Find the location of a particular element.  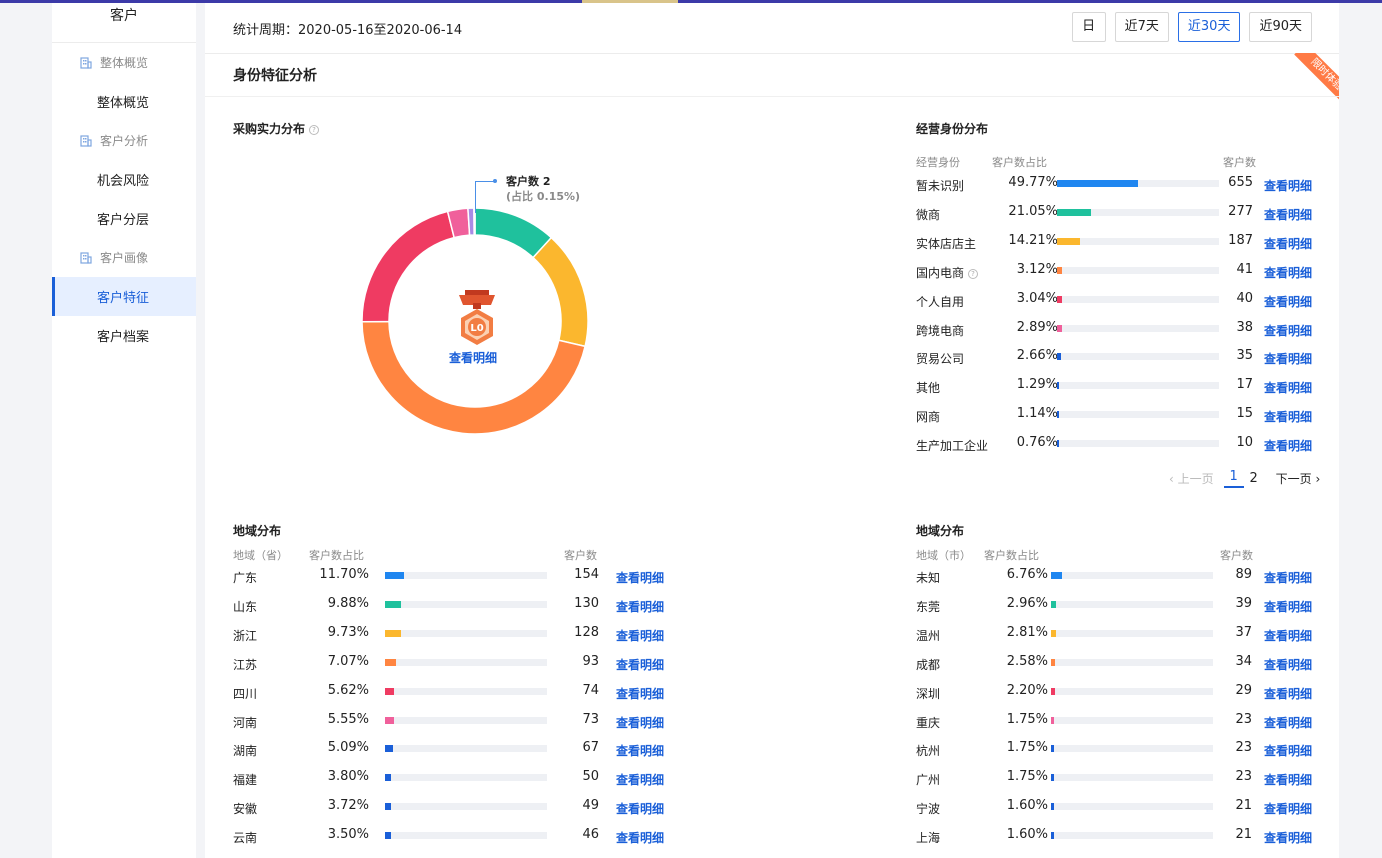

row-count: 46 is located at coordinates (590, 835).